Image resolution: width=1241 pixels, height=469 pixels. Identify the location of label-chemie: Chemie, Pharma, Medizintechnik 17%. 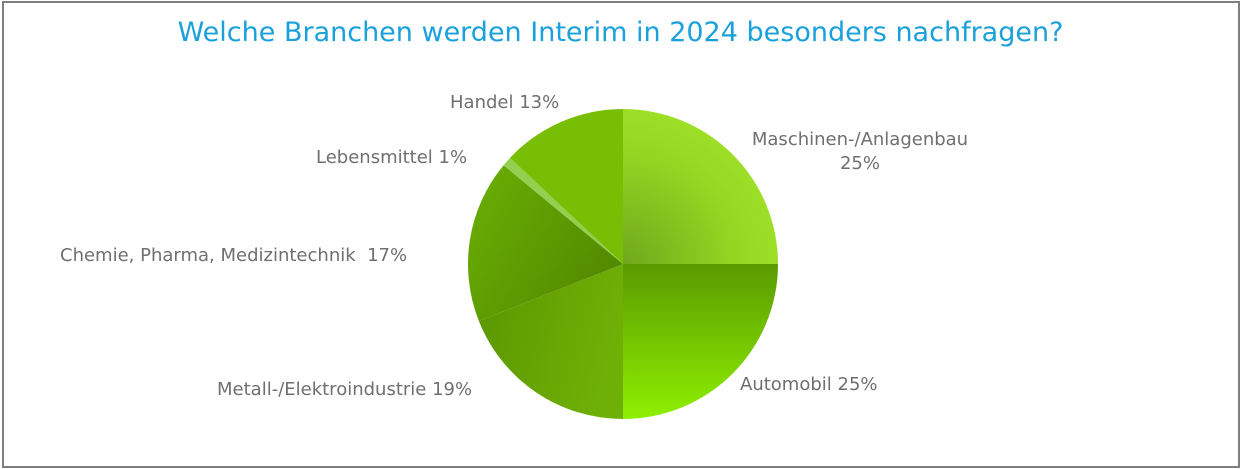
(234, 255).